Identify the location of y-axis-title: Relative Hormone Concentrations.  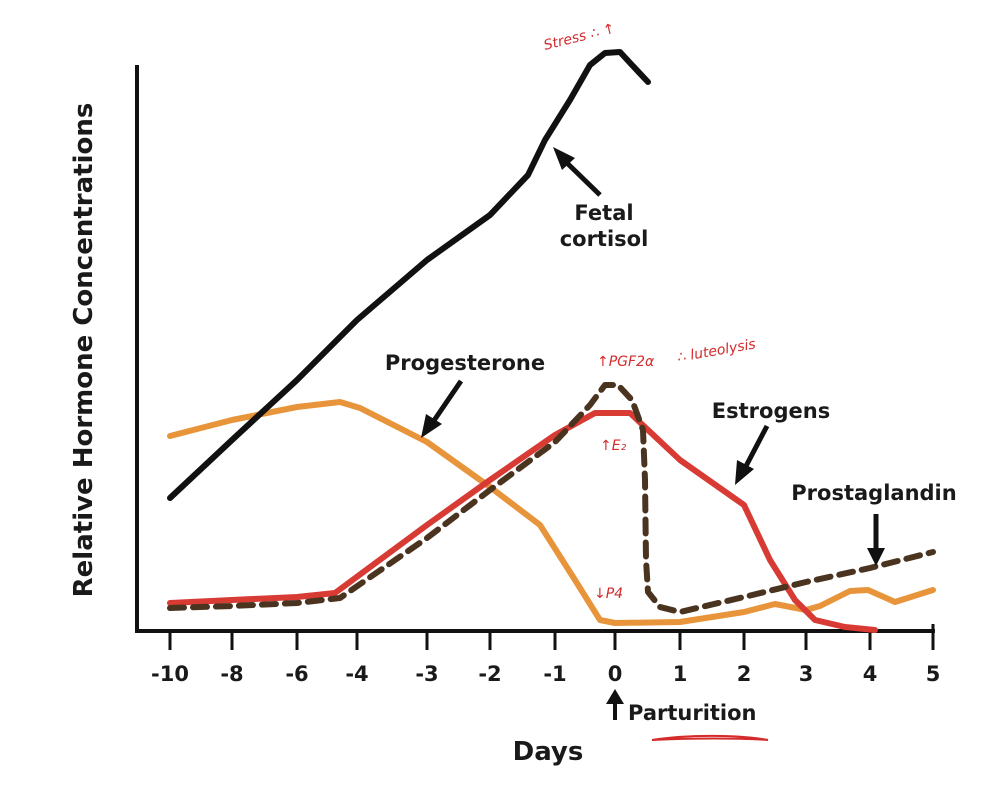
(84, 350).